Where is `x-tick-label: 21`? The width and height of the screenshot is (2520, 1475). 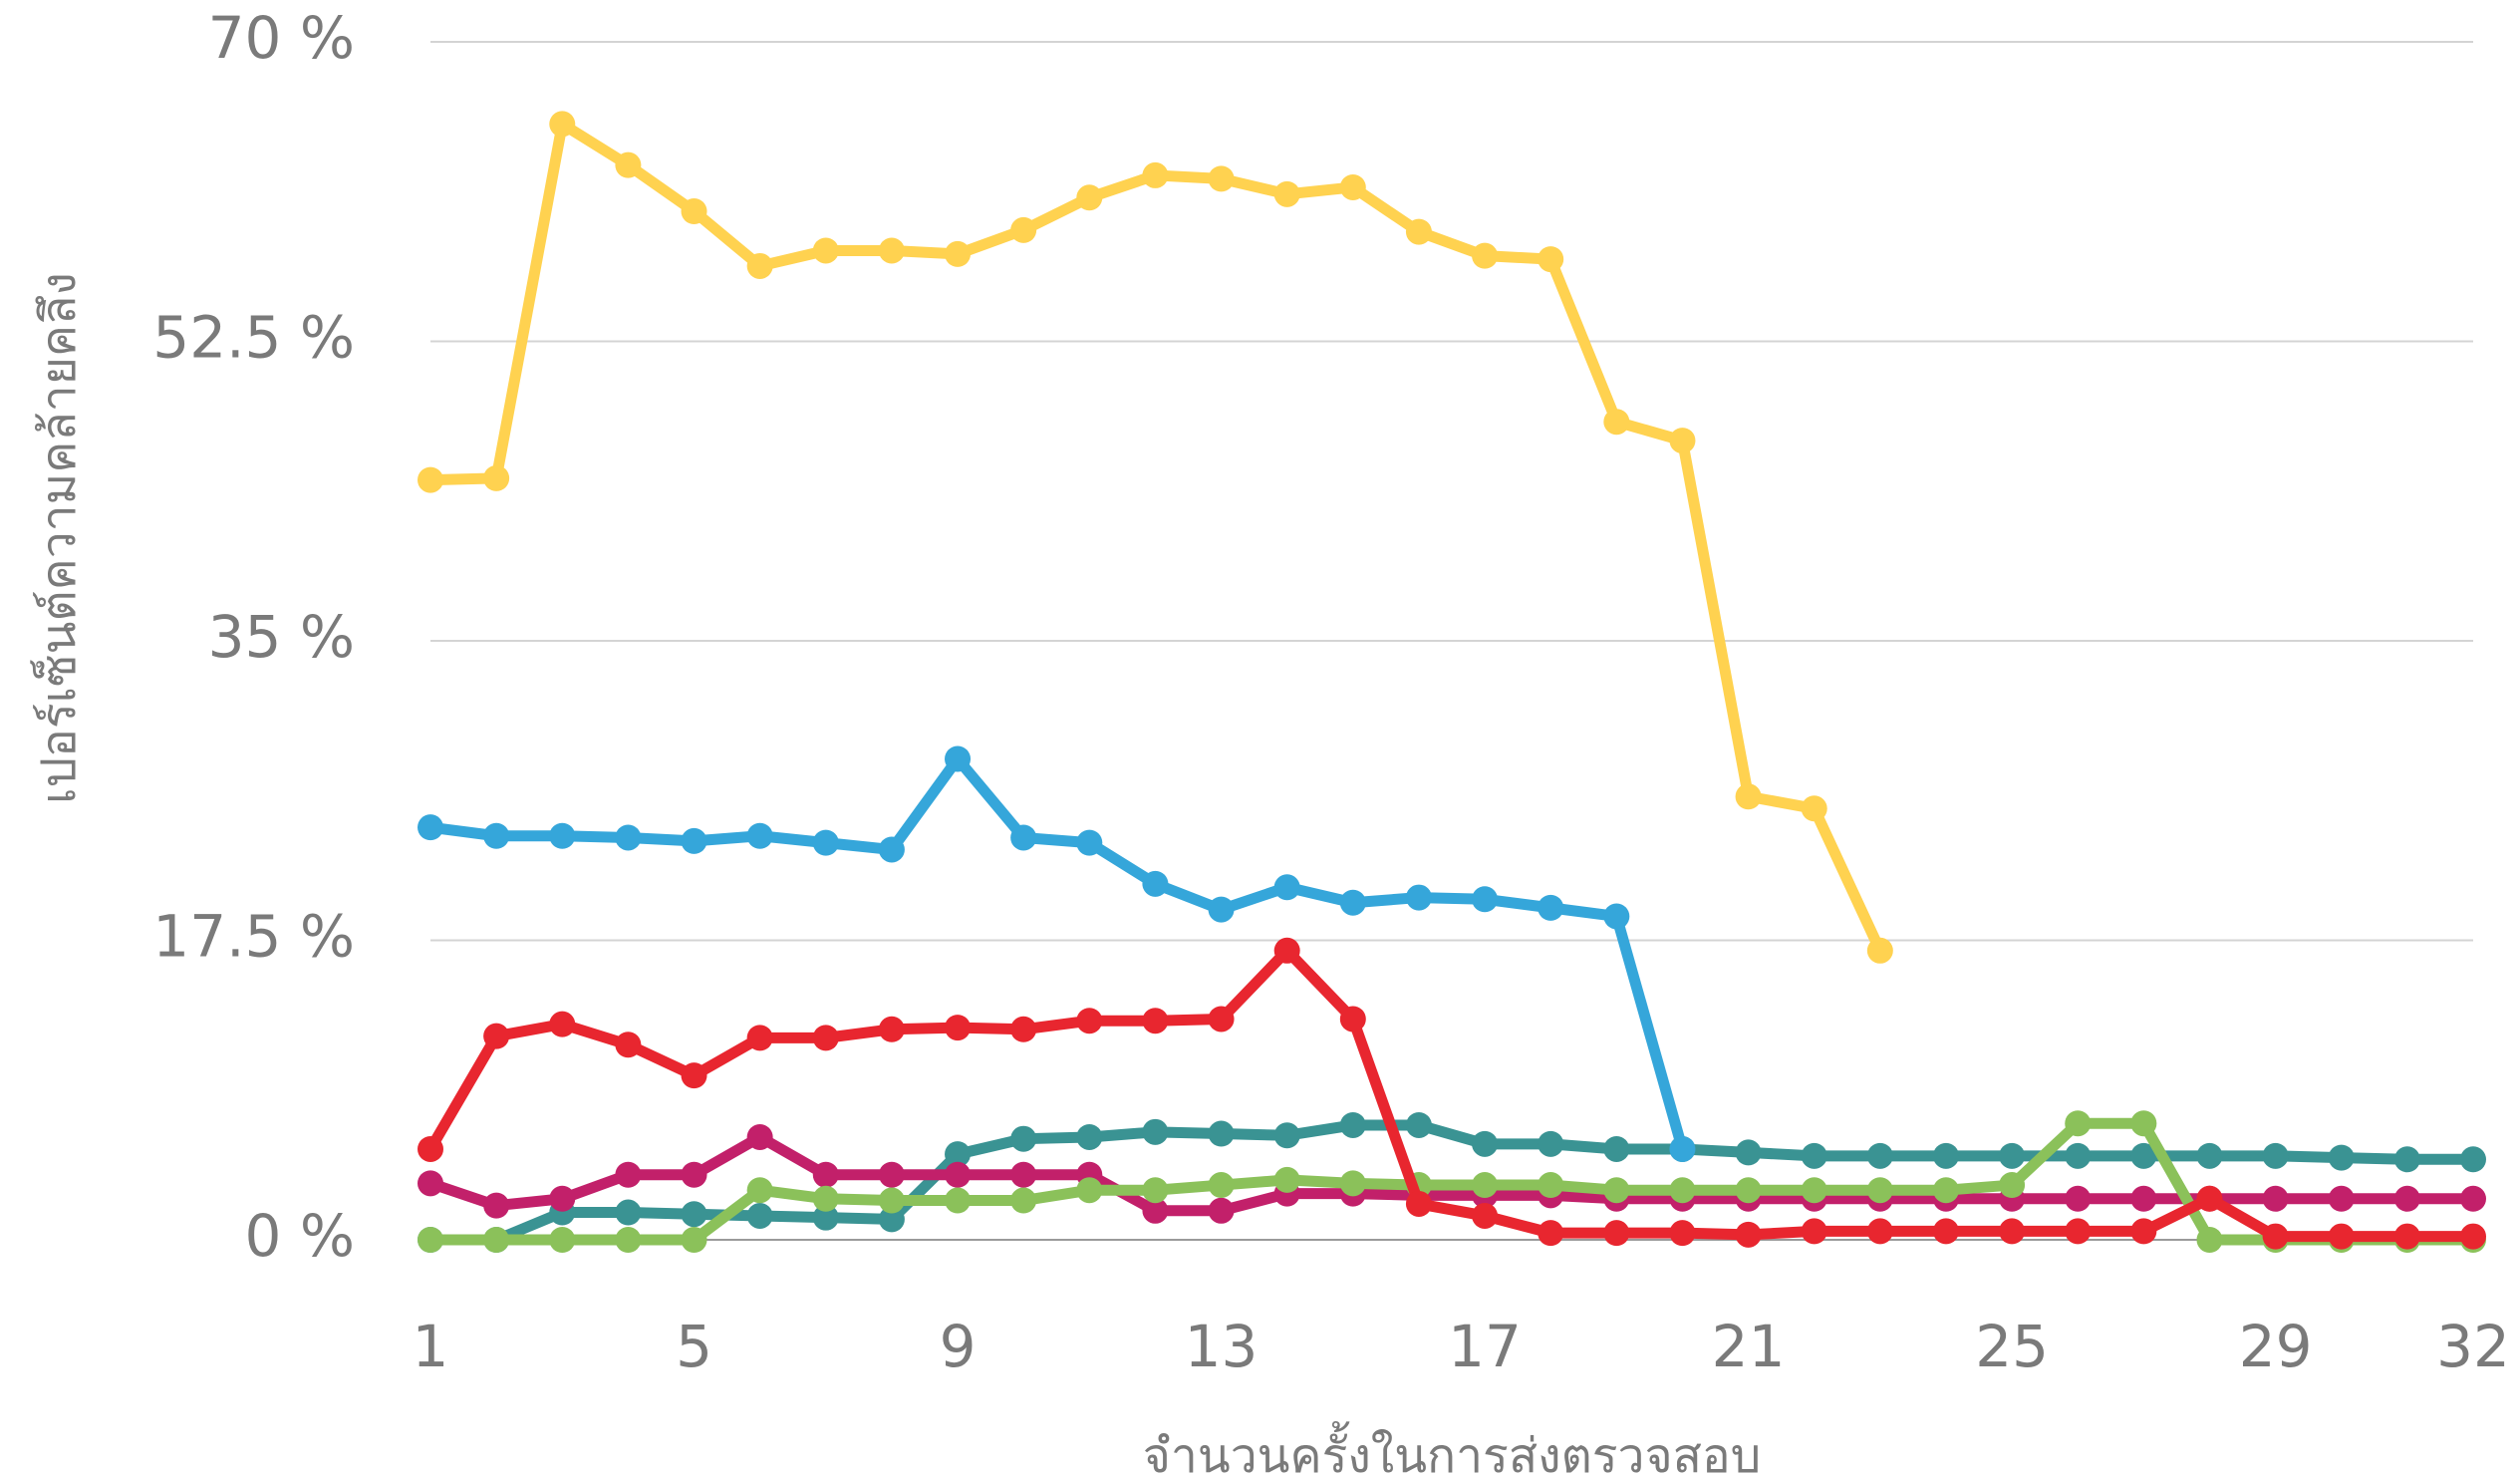
x-tick-label: 21 is located at coordinates (1749, 1346).